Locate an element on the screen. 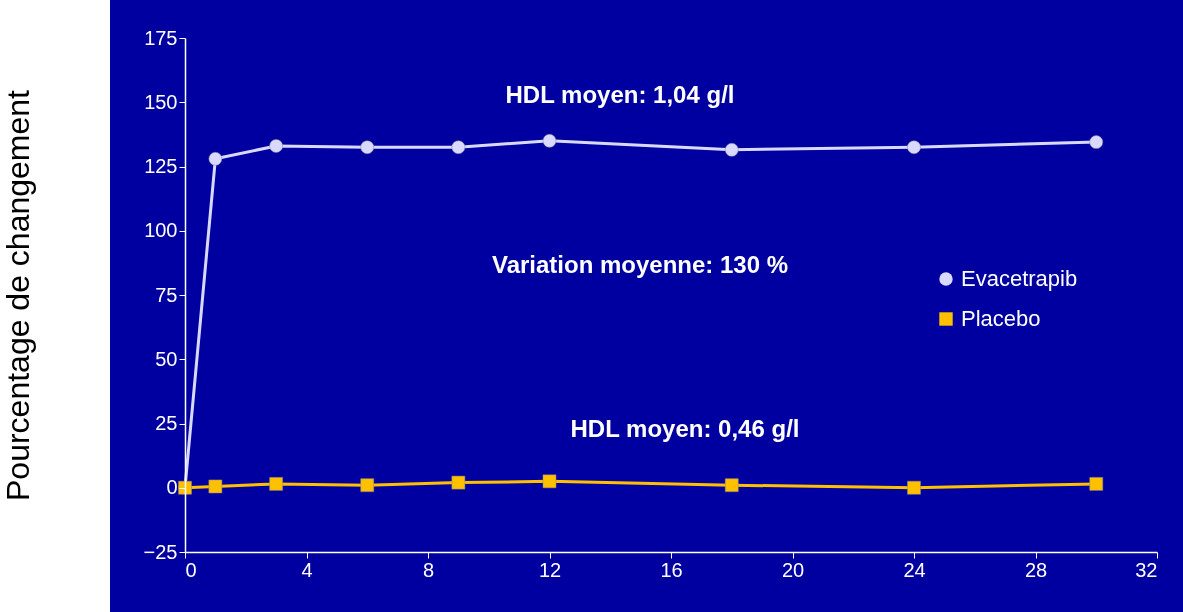 The image size is (1183, 612). x-tick-label: 32 is located at coordinates (1146, 569).